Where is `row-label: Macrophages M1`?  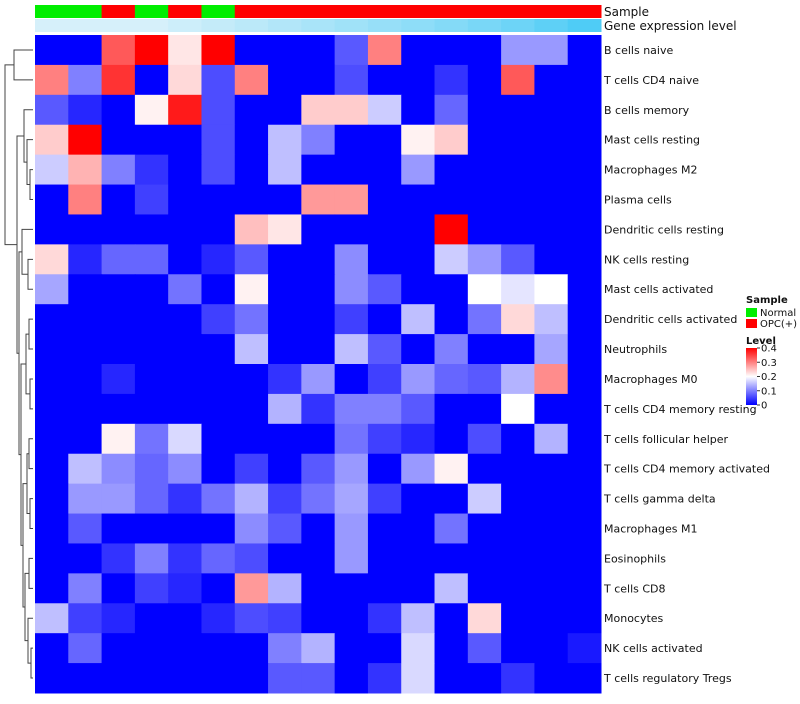 row-label: Macrophages M1 is located at coordinates (650, 529).